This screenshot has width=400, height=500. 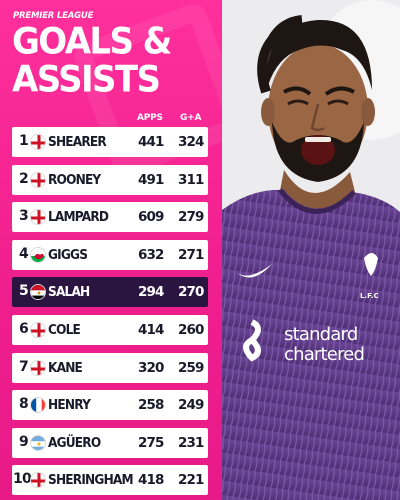 I want to click on wales-flag-icon, so click(x=38, y=254).